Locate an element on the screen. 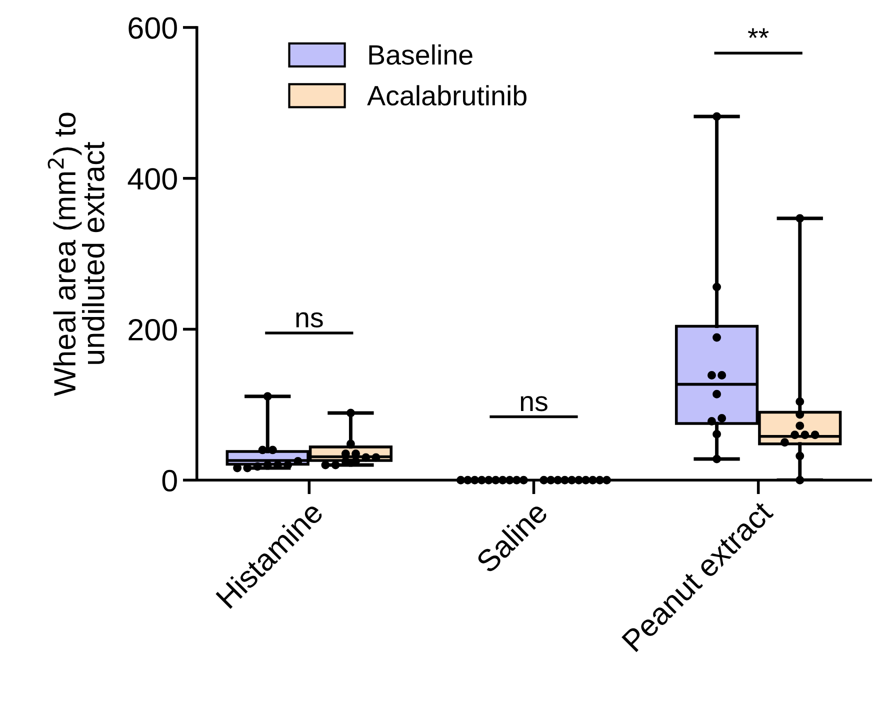 The height and width of the screenshot is (704, 875). legend-label: Acalabrutinib is located at coordinates (446, 95).